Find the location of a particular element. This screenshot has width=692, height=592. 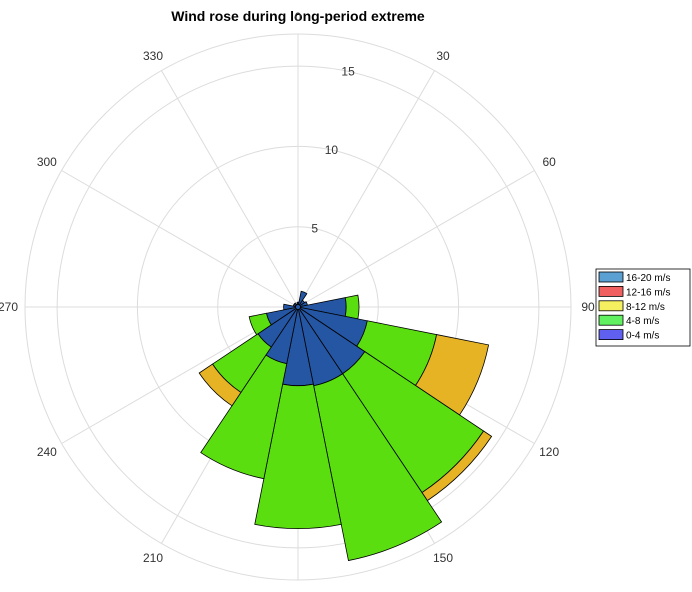

radial-tick-label: 10 is located at coordinates (332, 150).